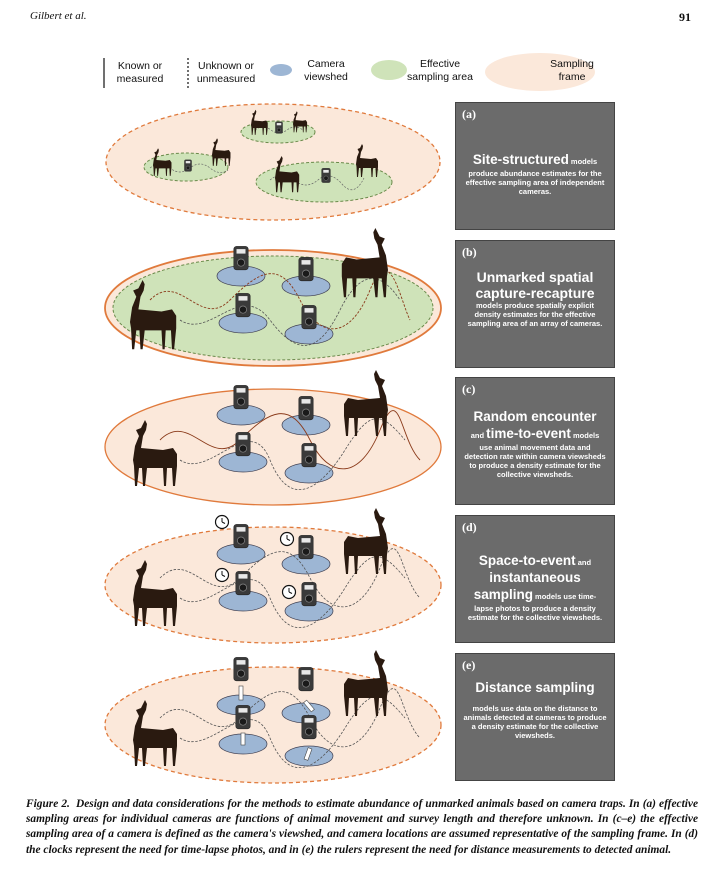 This screenshot has width=723, height=887. Describe the element at coordinates (469, 665) in the screenshot. I see `panel-e-tag: (e)` at that location.